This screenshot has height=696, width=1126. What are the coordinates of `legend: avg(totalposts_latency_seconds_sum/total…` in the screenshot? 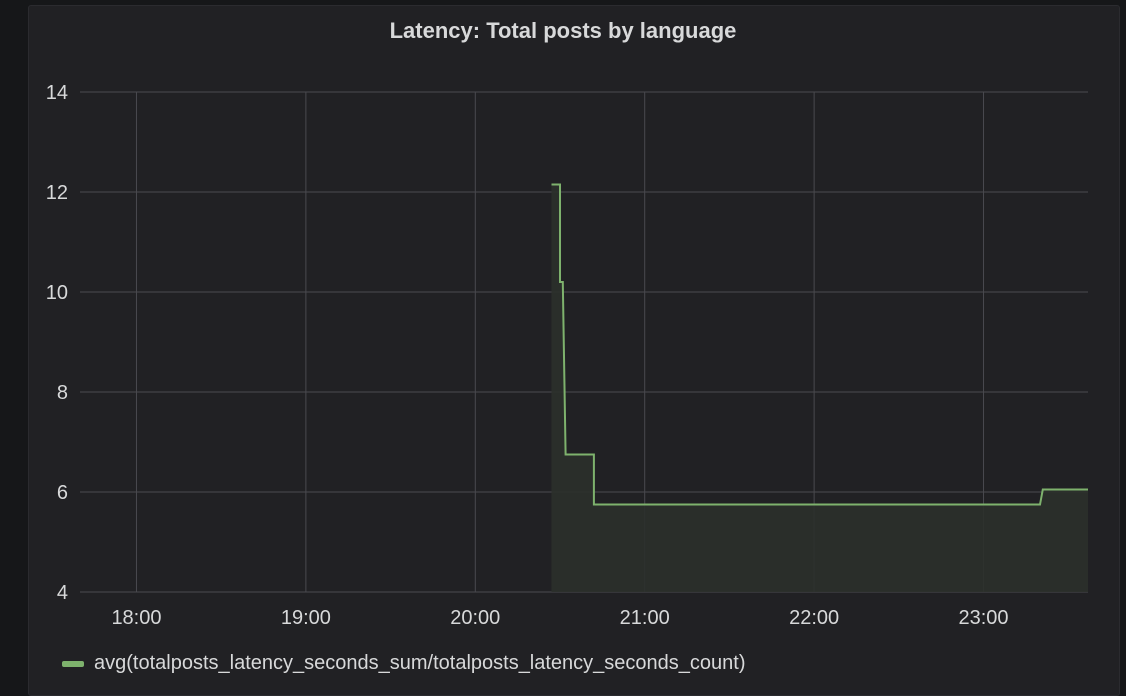 It's located at (404, 663).